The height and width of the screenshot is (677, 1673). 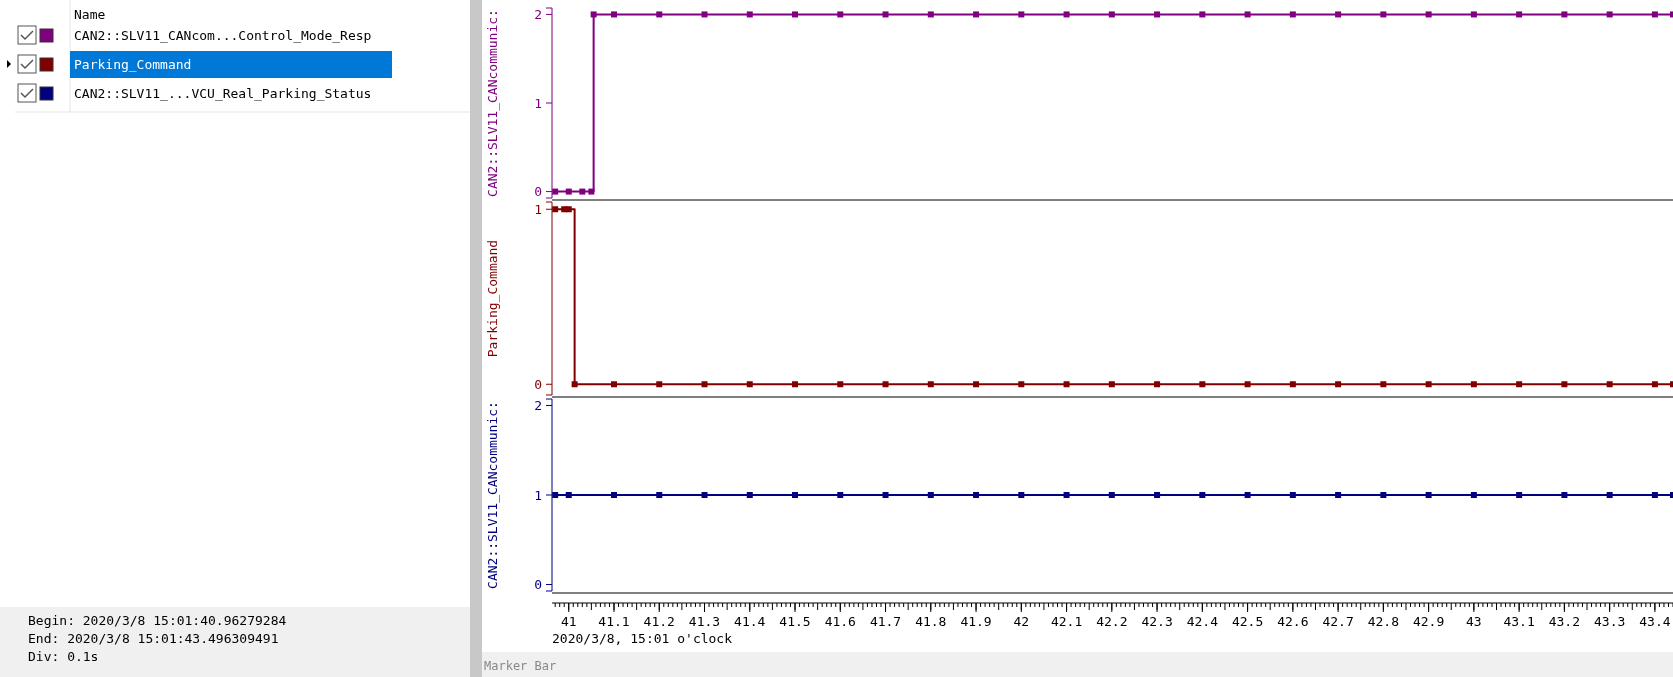 What do you see at coordinates (1428, 621) in the screenshot?
I see `x-tick-label: 42.9` at bounding box center [1428, 621].